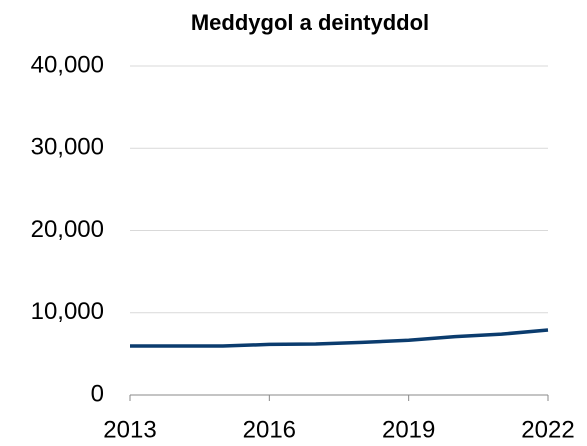 This screenshot has width=587, height=446. I want to click on y-tick-label: 20,000, so click(67, 229).